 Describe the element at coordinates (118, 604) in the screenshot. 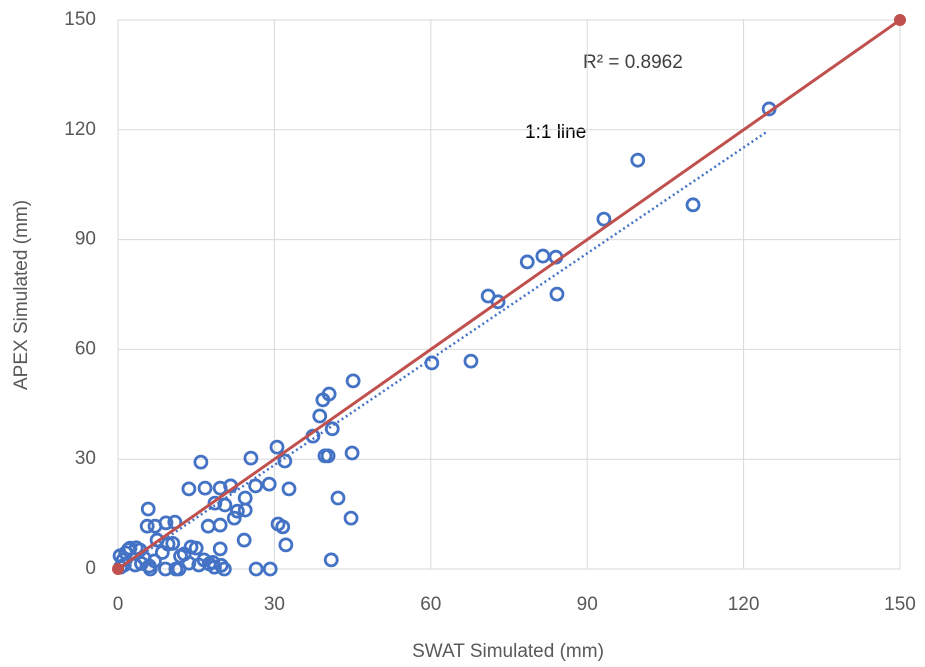

I see `x-tick-label: 0` at that location.